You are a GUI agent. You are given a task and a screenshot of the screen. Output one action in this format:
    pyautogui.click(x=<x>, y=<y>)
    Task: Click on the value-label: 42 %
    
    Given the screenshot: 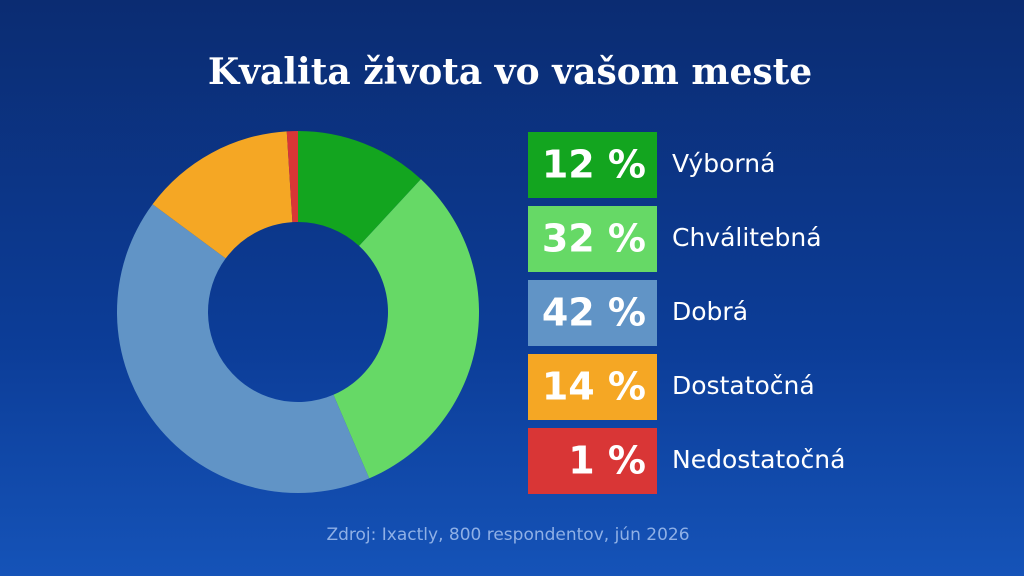 What is the action you would take?
    pyautogui.click(x=594, y=313)
    